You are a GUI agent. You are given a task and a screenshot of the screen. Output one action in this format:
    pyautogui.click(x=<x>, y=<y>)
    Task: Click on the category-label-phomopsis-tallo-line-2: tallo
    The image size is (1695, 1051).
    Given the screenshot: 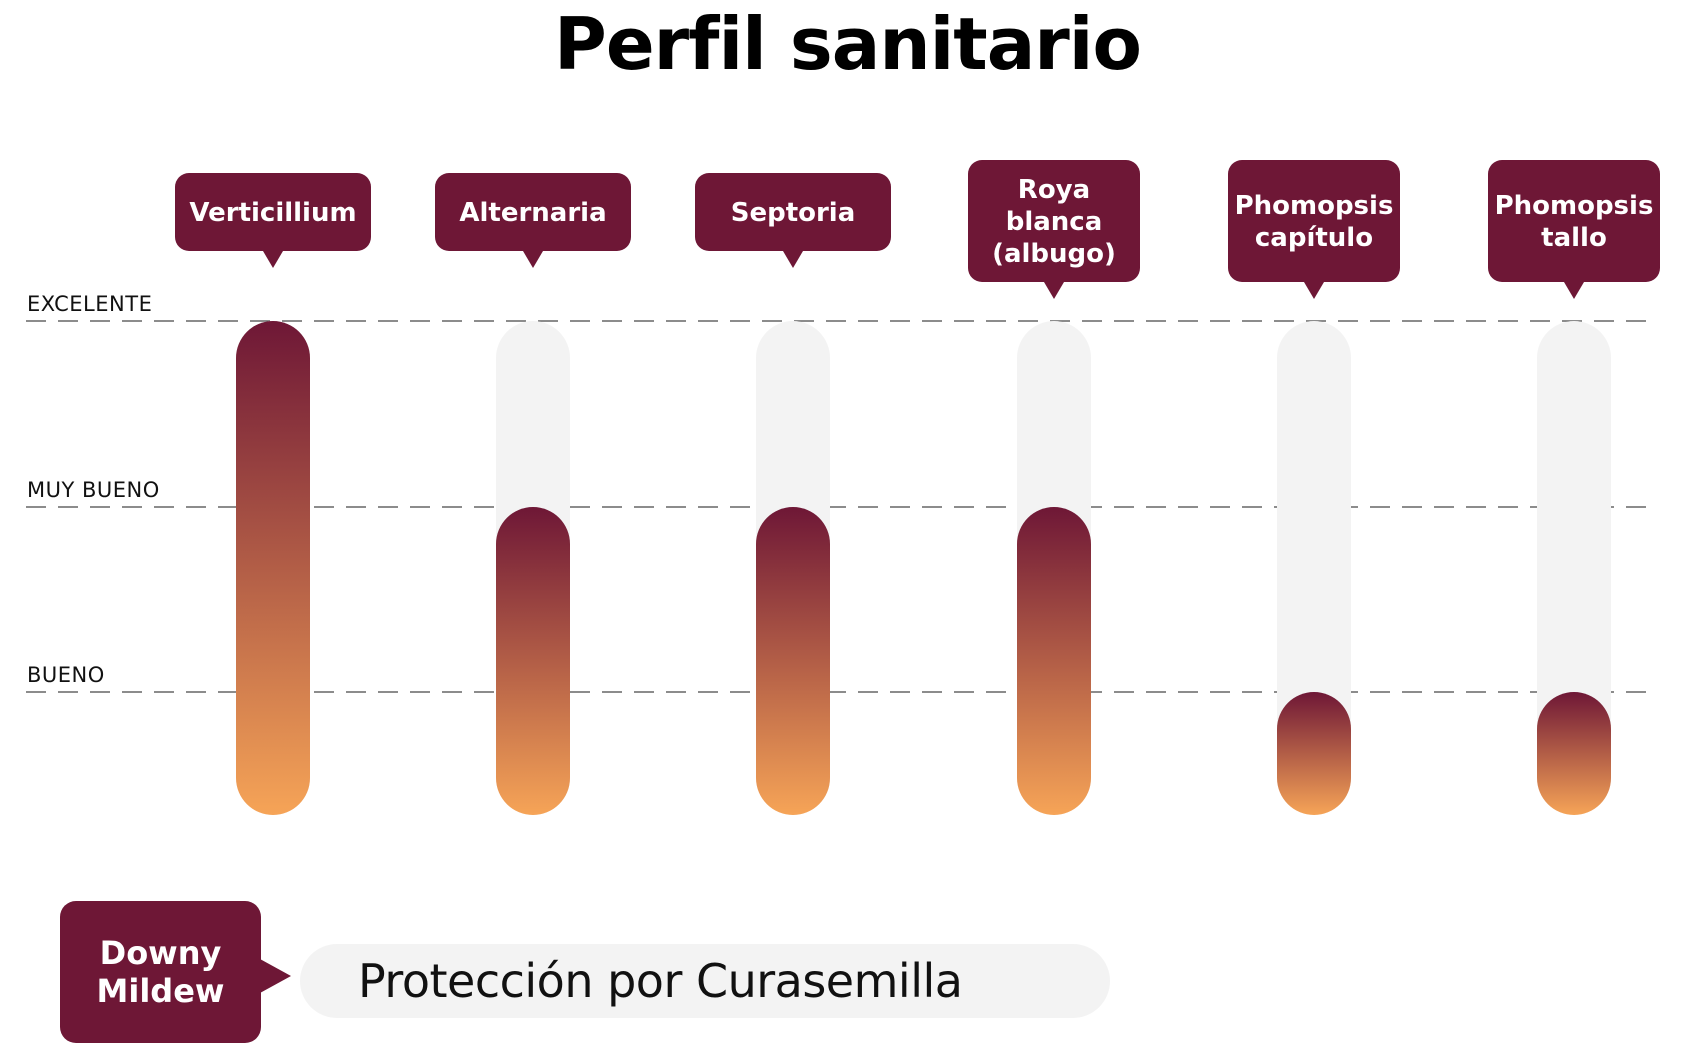 What is the action you would take?
    pyautogui.click(x=1574, y=238)
    